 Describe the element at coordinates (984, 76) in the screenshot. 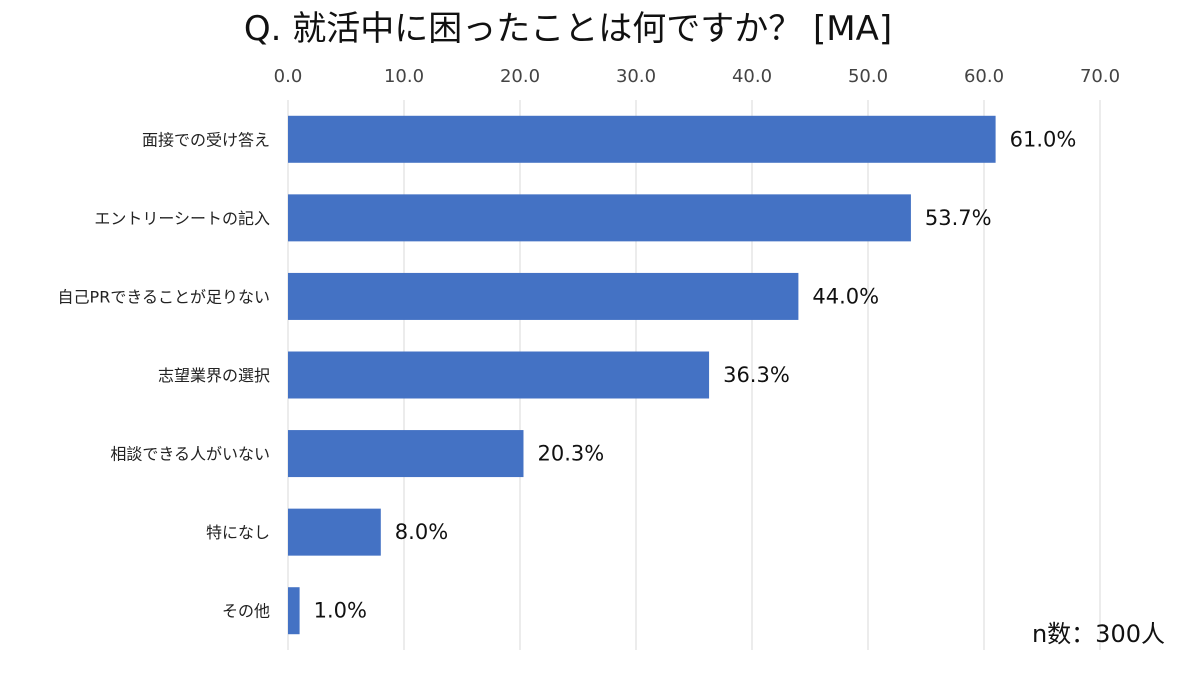

I see `x-tick-label: 60.0` at that location.